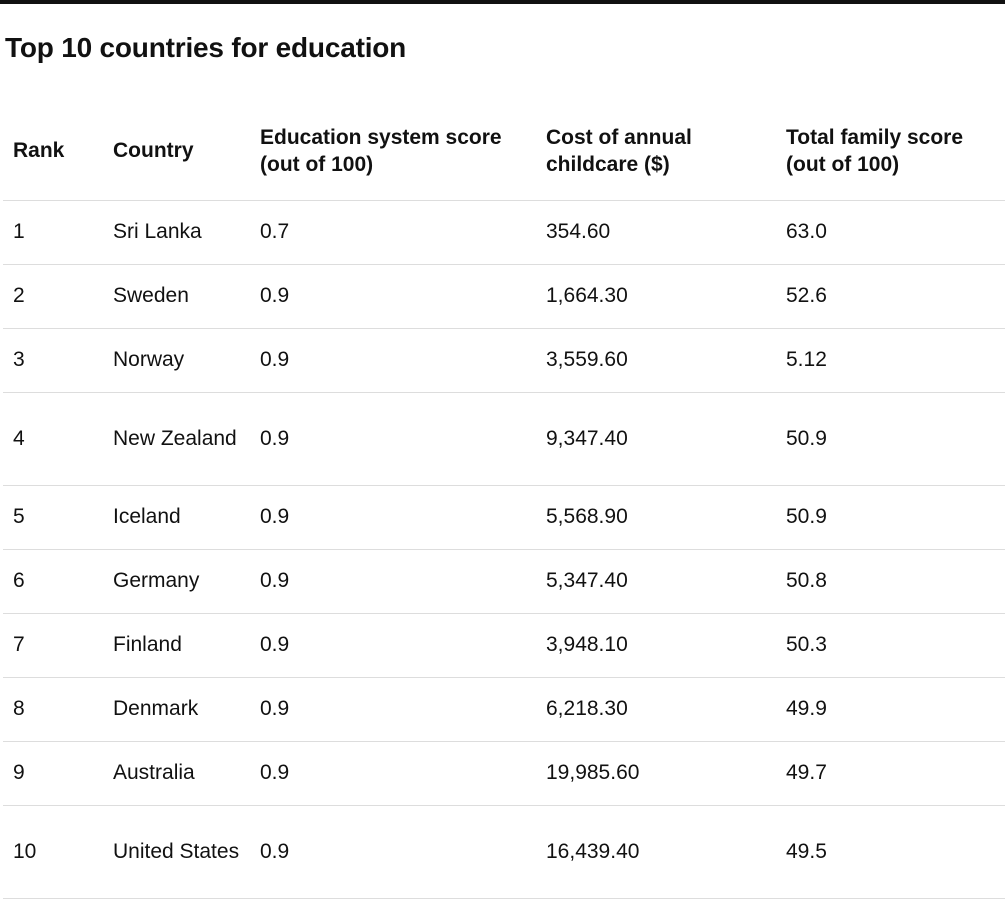 The height and width of the screenshot is (919, 1005). Describe the element at coordinates (53, 296) in the screenshot. I see `cell-rank: 2` at that location.